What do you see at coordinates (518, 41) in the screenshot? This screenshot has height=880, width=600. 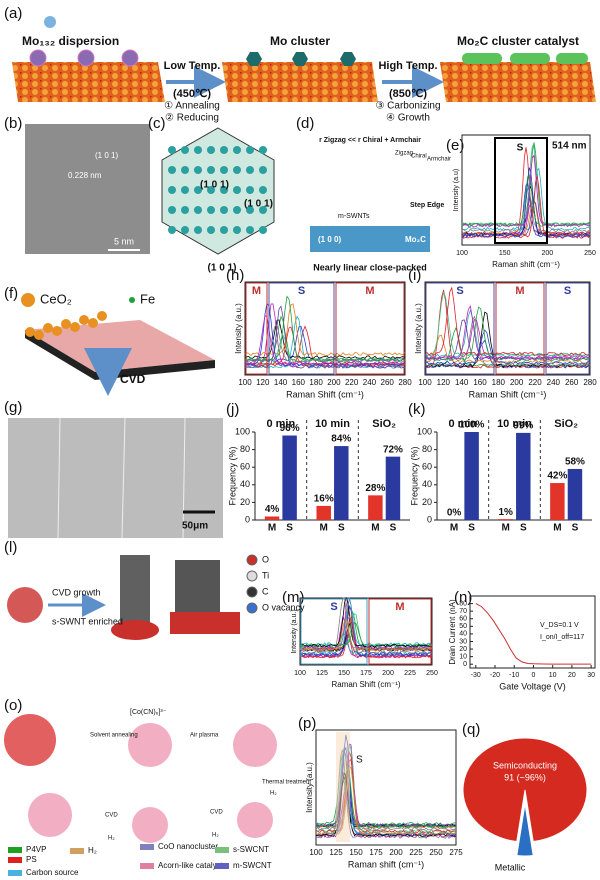 I see `label: Mo₂C cluster catalyst` at bounding box center [518, 41].